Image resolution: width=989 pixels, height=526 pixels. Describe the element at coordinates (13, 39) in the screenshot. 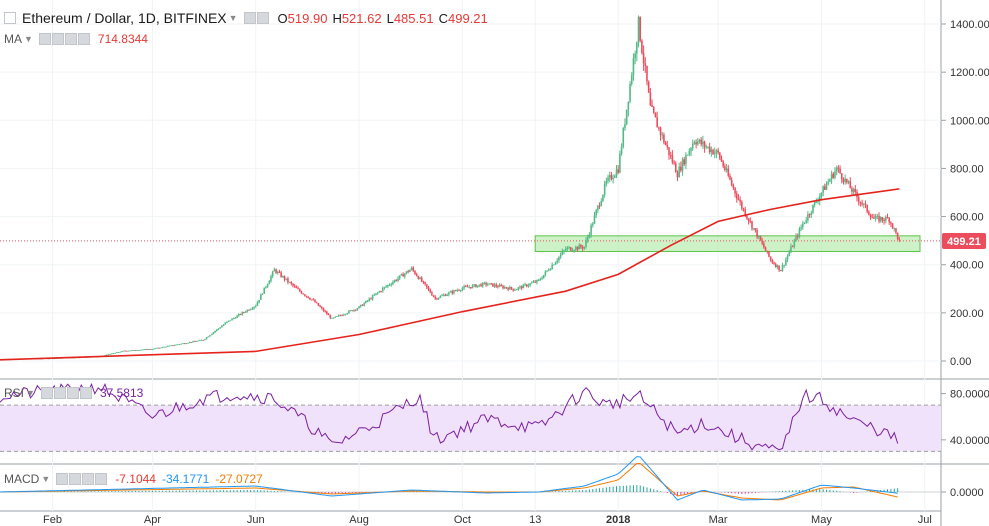

I see `ma-label: MA` at that location.